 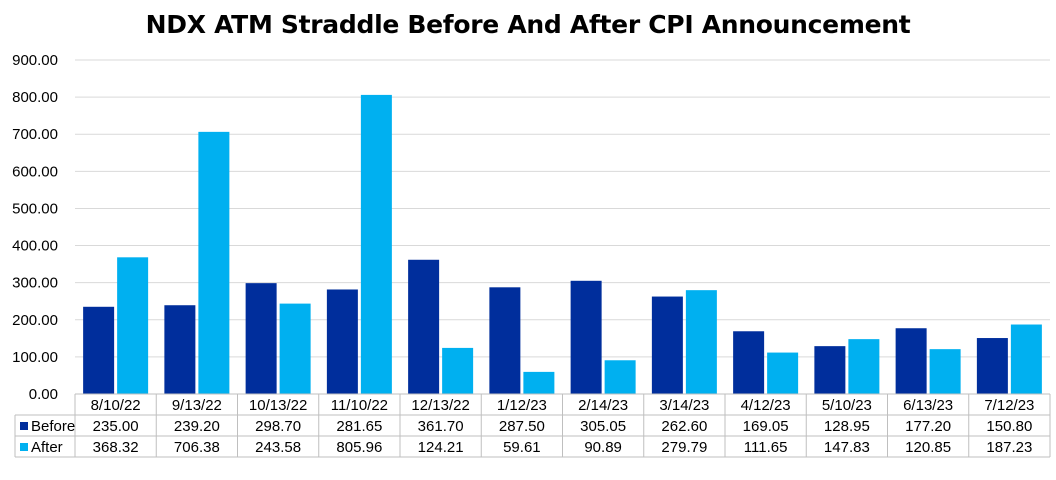 What do you see at coordinates (43, 394) in the screenshot?
I see `y-tick-label: 0.00` at bounding box center [43, 394].